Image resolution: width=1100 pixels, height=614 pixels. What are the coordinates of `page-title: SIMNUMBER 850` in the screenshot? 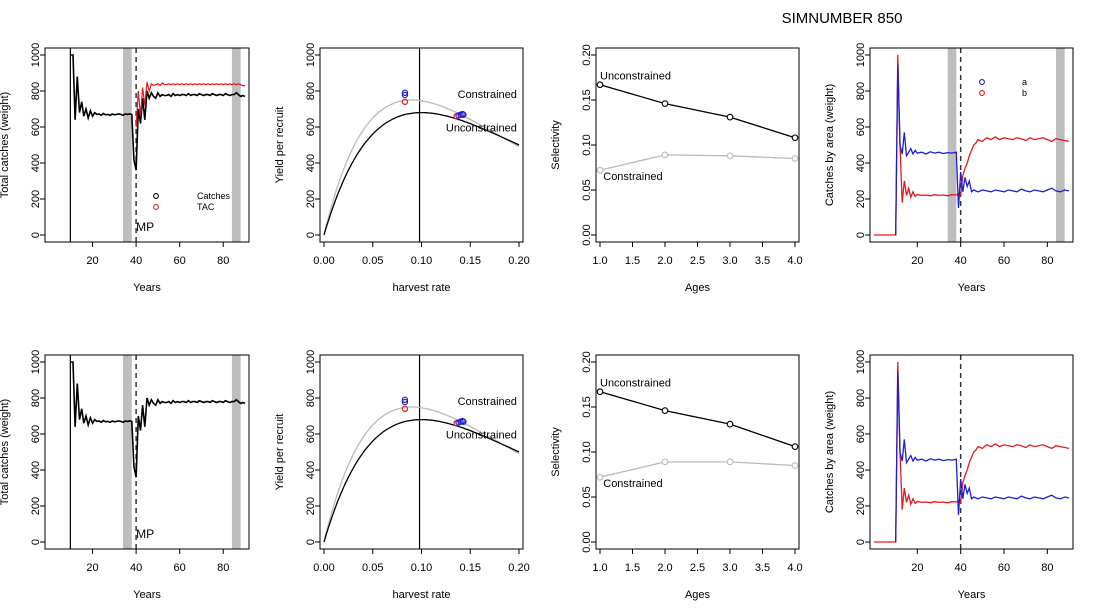 It's located at (842, 18).